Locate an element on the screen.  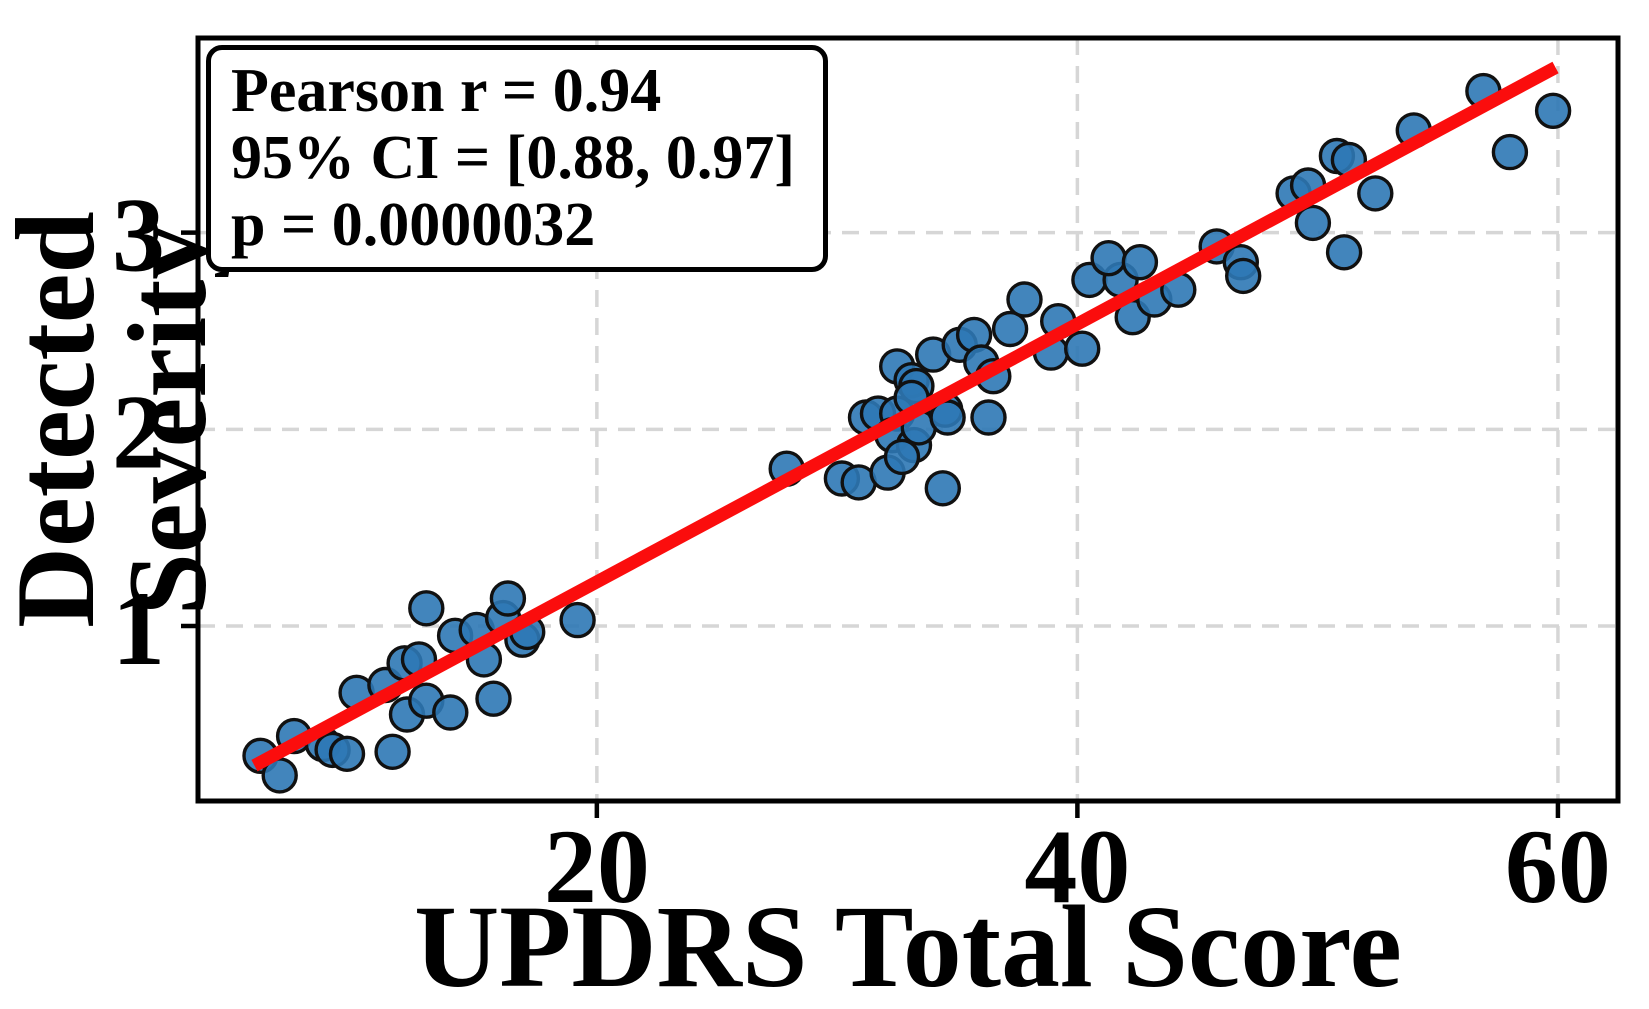
x-tick-label-40: 40 is located at coordinates (1077, 866).